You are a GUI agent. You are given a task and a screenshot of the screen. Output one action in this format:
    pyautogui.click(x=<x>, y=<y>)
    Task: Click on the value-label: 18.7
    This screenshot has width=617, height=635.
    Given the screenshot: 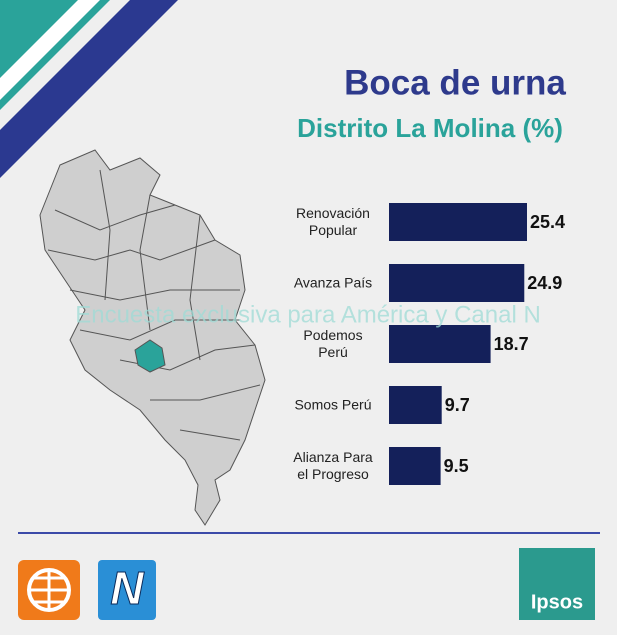 What is the action you would take?
    pyautogui.click(x=511, y=344)
    